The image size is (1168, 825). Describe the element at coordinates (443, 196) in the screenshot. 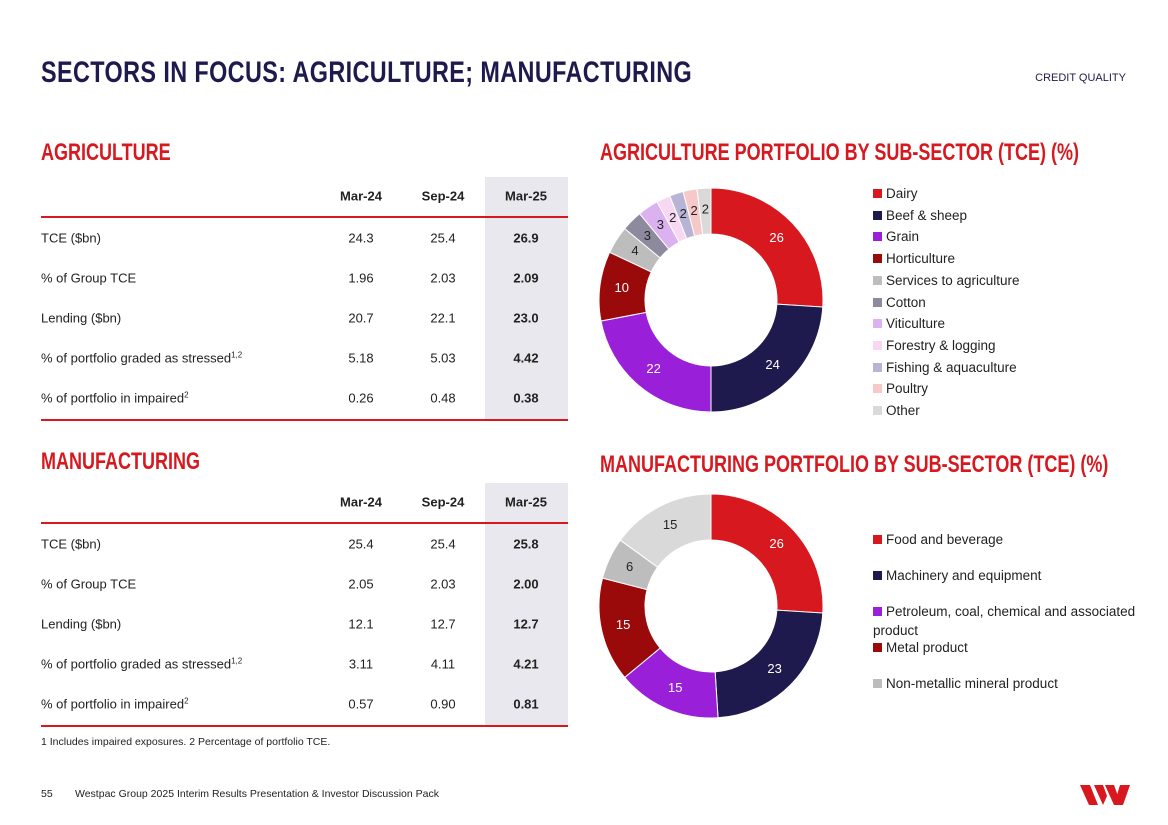

I see `column-header: Sep-24` at that location.